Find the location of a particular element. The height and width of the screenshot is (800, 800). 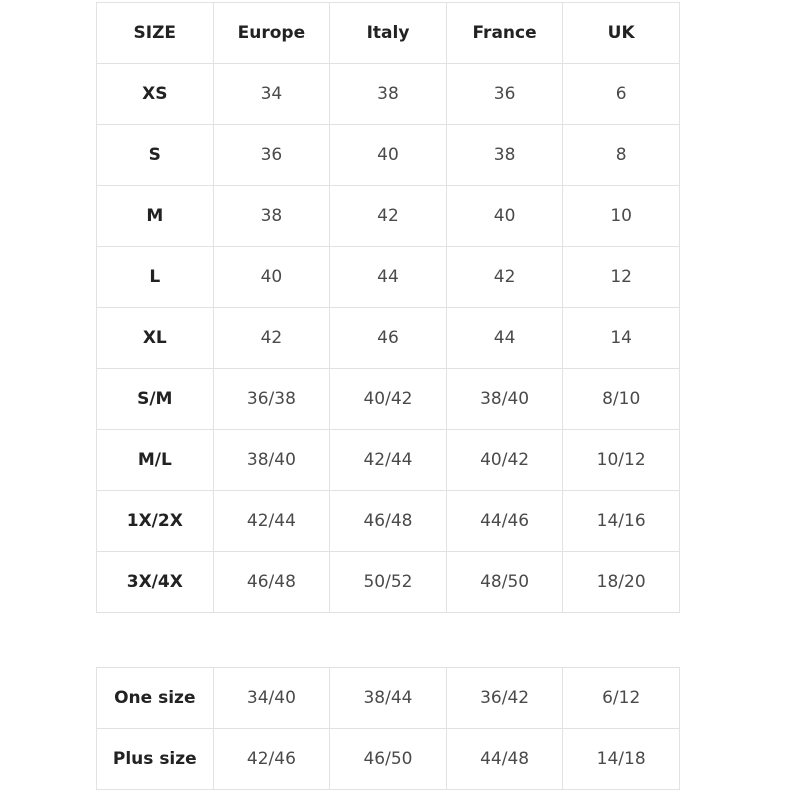

column-header: Italy is located at coordinates (388, 33).